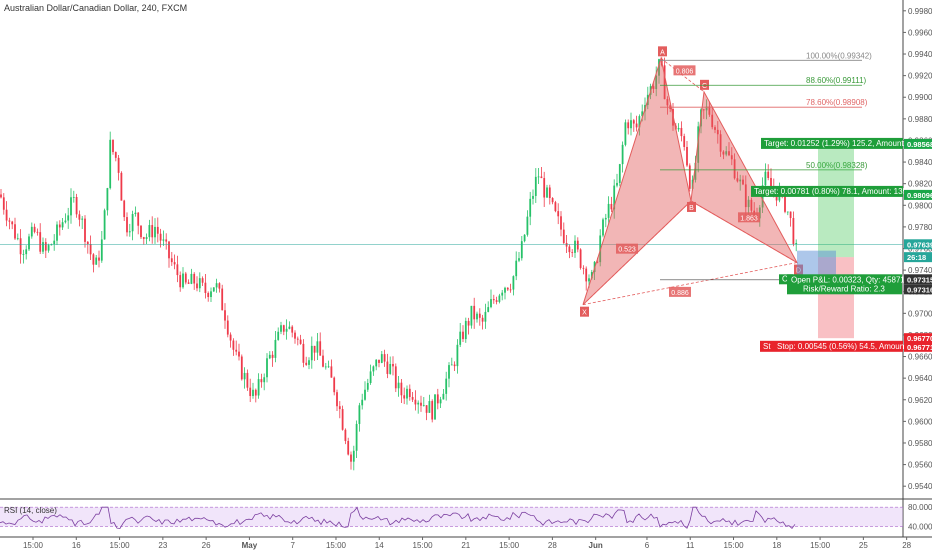 The image size is (932, 550). What do you see at coordinates (916, 257) in the screenshot?
I see `price-label: 26:18` at bounding box center [916, 257].